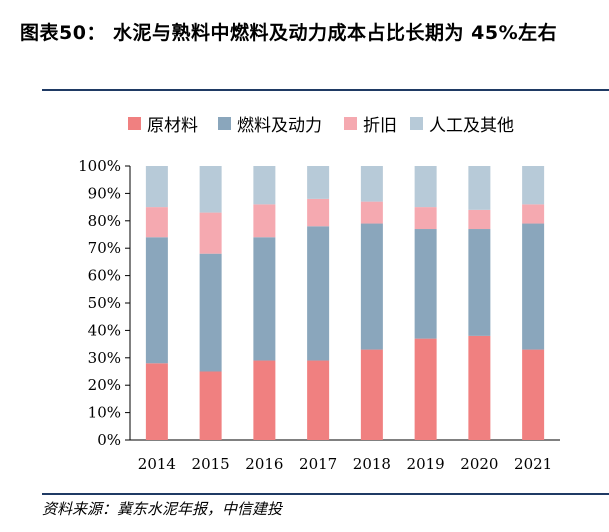  Describe the element at coordinates (289, 33) in the screenshot. I see `chart-title: 图表50： 水泥与熟料中燃料及动力成本占比长期为 45%左右` at that location.